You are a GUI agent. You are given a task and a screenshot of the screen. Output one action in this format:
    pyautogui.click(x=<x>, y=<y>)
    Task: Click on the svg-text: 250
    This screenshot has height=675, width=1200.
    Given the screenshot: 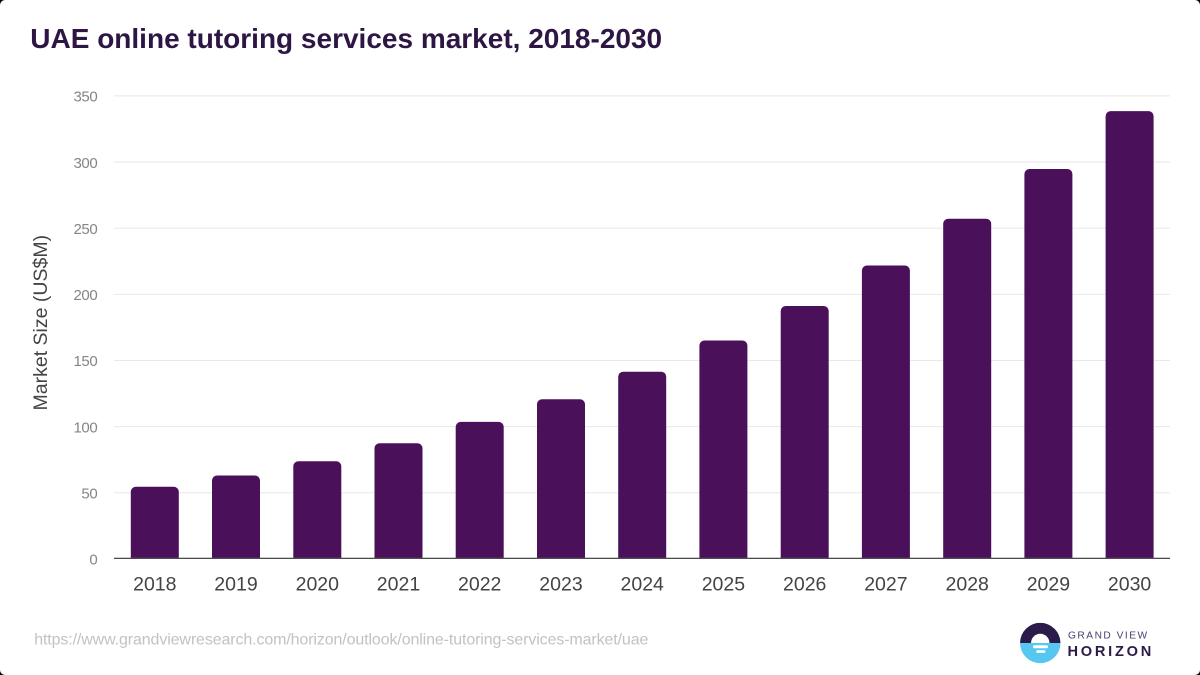 What is the action you would take?
    pyautogui.click(x=85, y=229)
    